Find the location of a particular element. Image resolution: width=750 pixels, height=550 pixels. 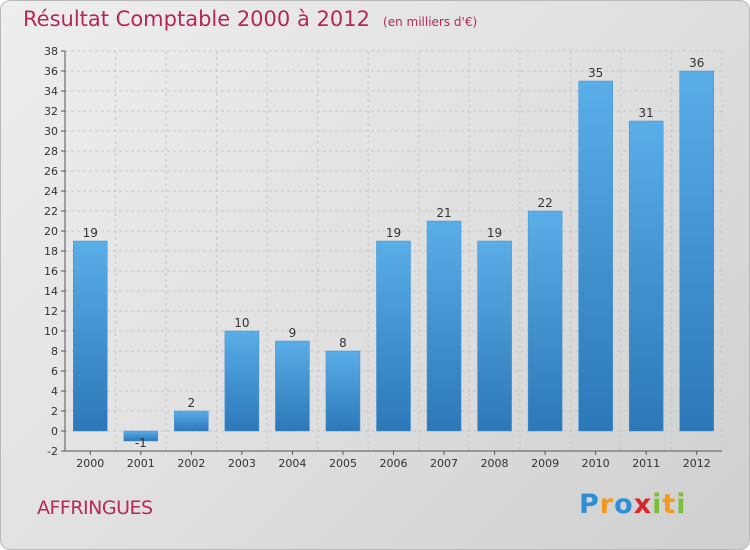

x-tick-label: 2009 is located at coordinates (545, 463).